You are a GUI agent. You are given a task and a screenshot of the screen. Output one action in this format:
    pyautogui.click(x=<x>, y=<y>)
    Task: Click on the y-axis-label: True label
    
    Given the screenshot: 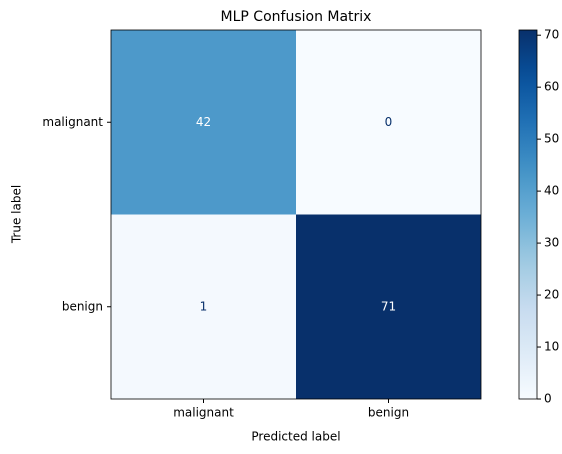 What is the action you would take?
    pyautogui.click(x=17, y=214)
    